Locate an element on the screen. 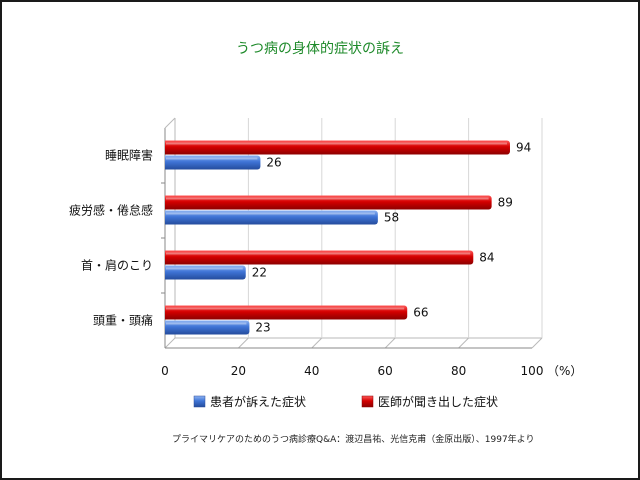 This screenshot has height=480, width=640. x-tick-0: 0 is located at coordinates (165, 371).